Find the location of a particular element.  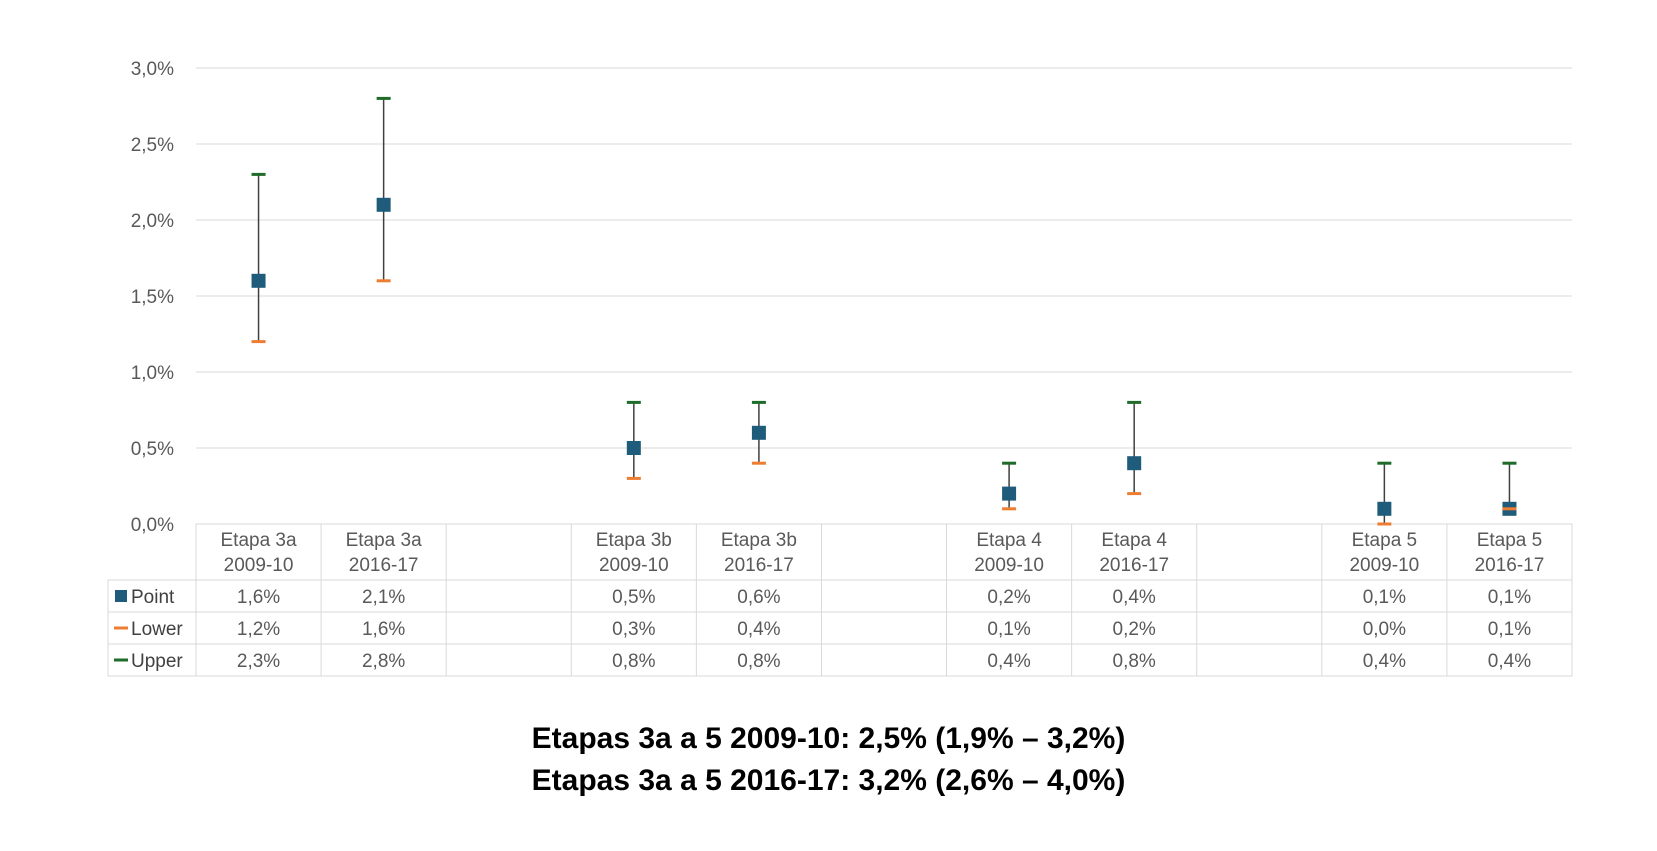

data-label: 2,8% is located at coordinates (383, 661).